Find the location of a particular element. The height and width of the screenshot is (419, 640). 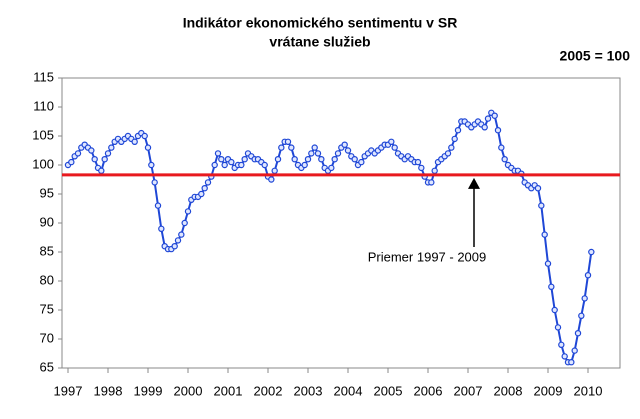

x-tick-label: 2010 is located at coordinates (588, 390).